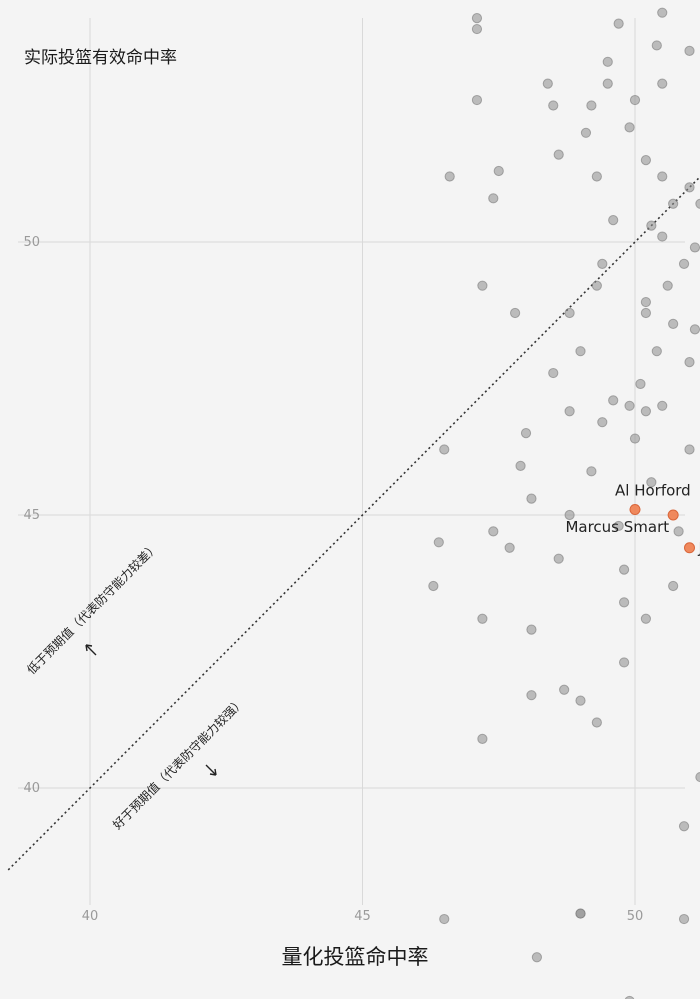  I want to click on arrow-down-right-icon, so click(211, 770).